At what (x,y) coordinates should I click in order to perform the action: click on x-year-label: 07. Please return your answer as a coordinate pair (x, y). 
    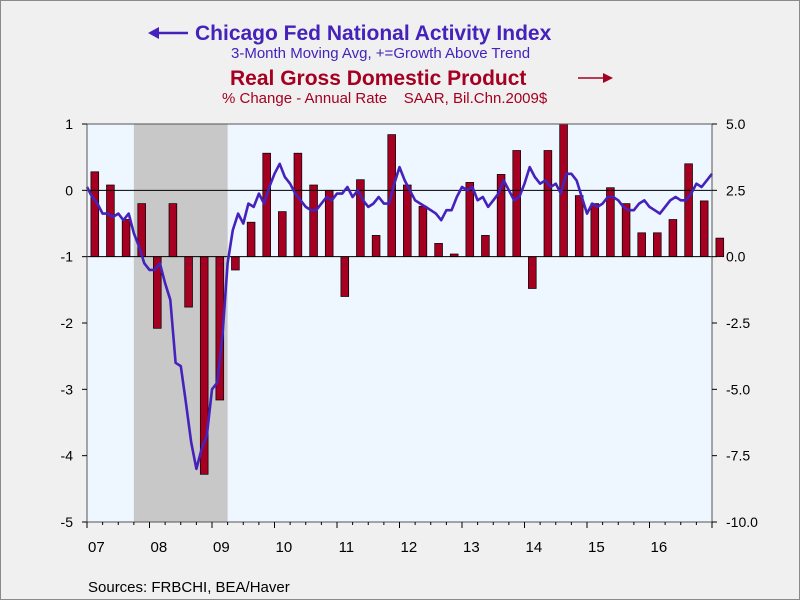
    Looking at the image, I should click on (96, 547).